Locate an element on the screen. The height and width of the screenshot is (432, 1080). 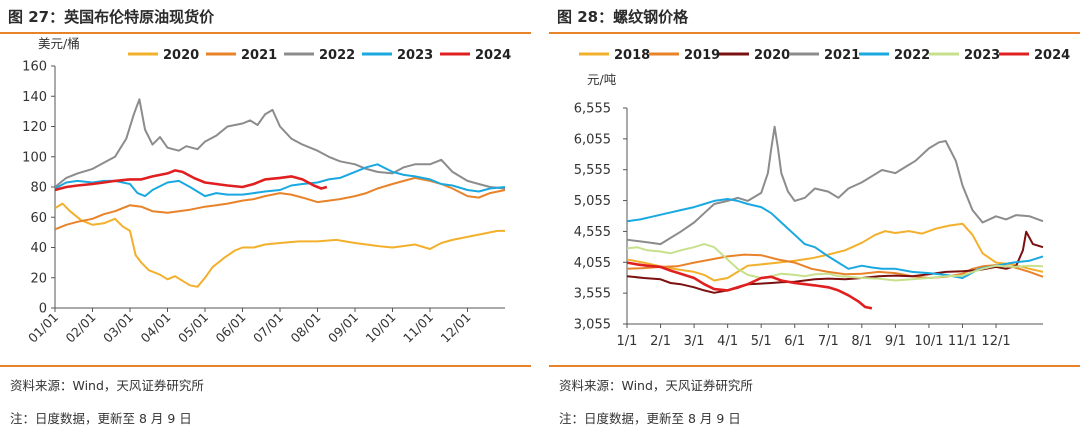
x-tick-label: 11/01 is located at coordinates (418, 328).